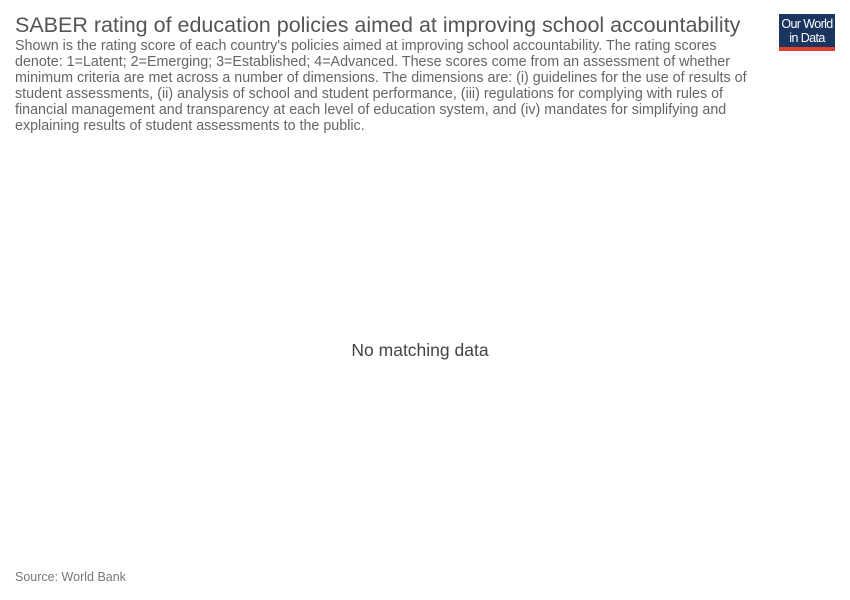 This screenshot has width=850, height=600. What do you see at coordinates (807, 38) in the screenshot?
I see `logo-line-2: in Data` at bounding box center [807, 38].